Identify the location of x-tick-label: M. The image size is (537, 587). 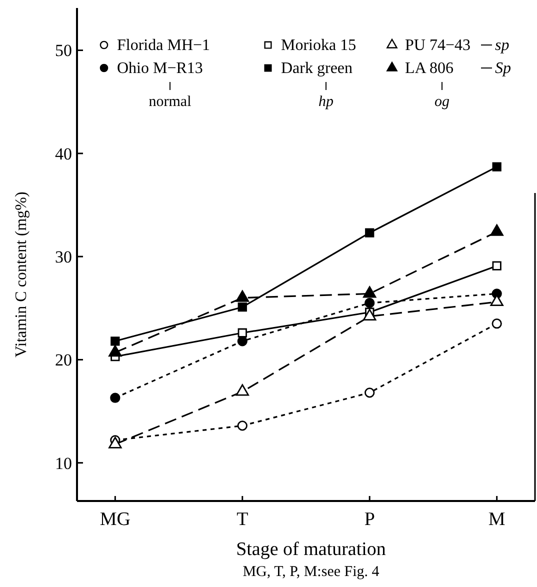
(497, 519).